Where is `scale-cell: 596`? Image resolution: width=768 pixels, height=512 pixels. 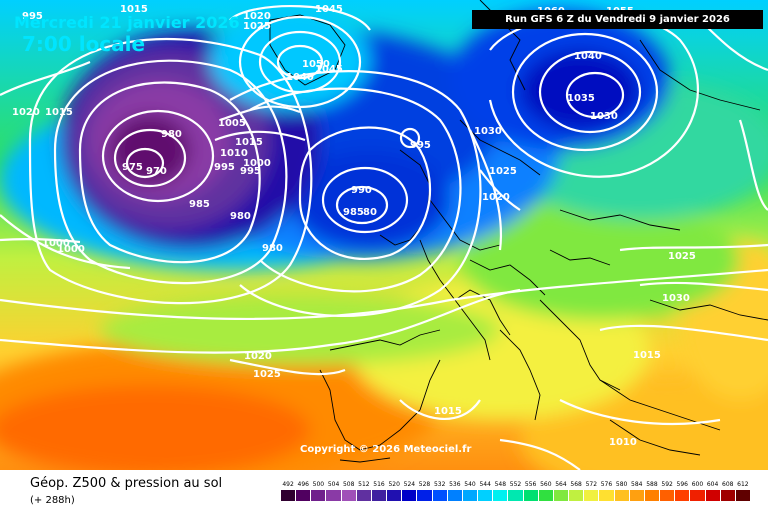
scale-cell: 596 is located at coordinates (683, 490).